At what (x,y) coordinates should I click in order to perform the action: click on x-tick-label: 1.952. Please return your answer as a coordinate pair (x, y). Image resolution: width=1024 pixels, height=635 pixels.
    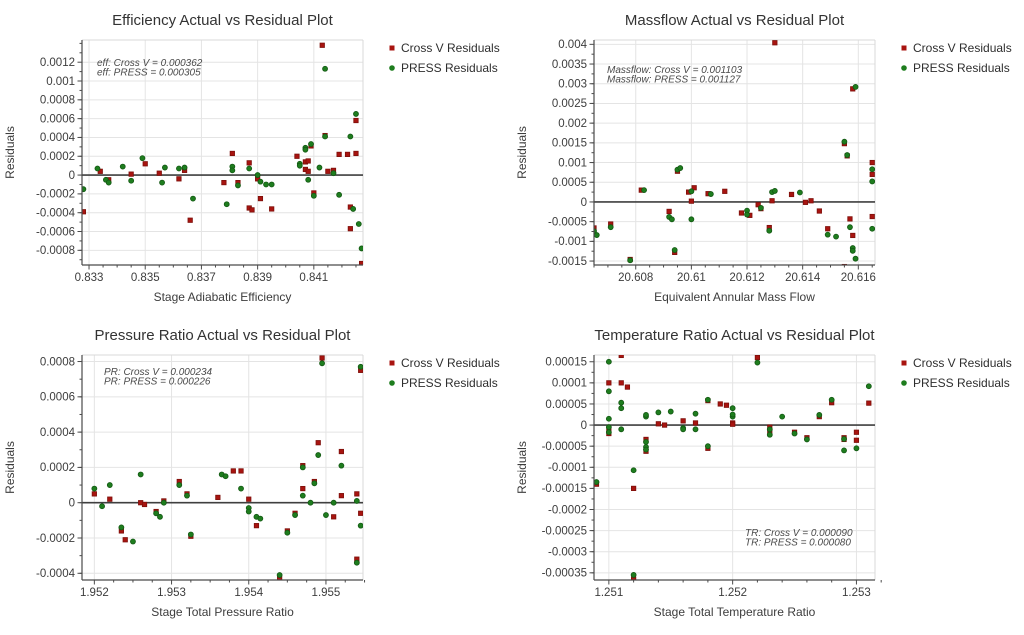
    Looking at the image, I should click on (94, 593).